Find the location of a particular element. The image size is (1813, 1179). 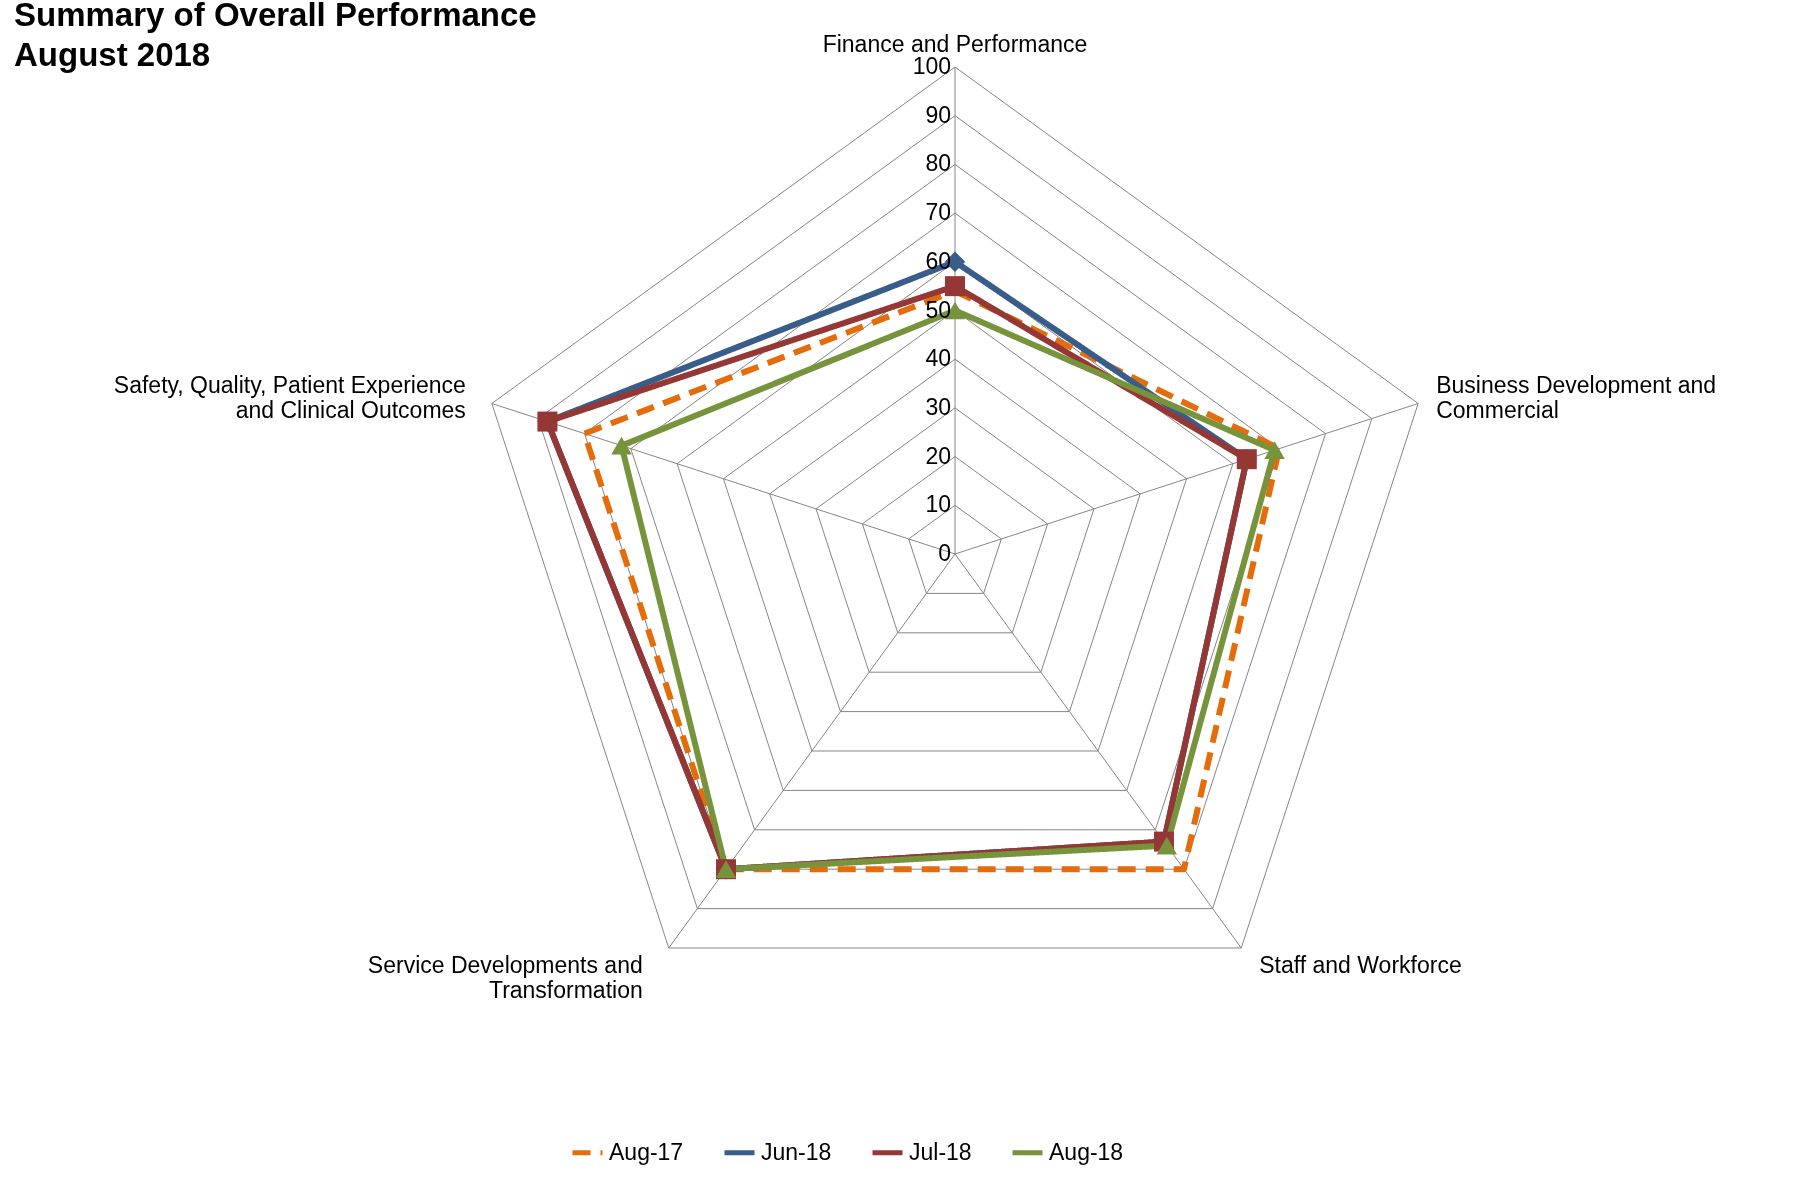

y-tick-label: 0 is located at coordinates (944, 553).